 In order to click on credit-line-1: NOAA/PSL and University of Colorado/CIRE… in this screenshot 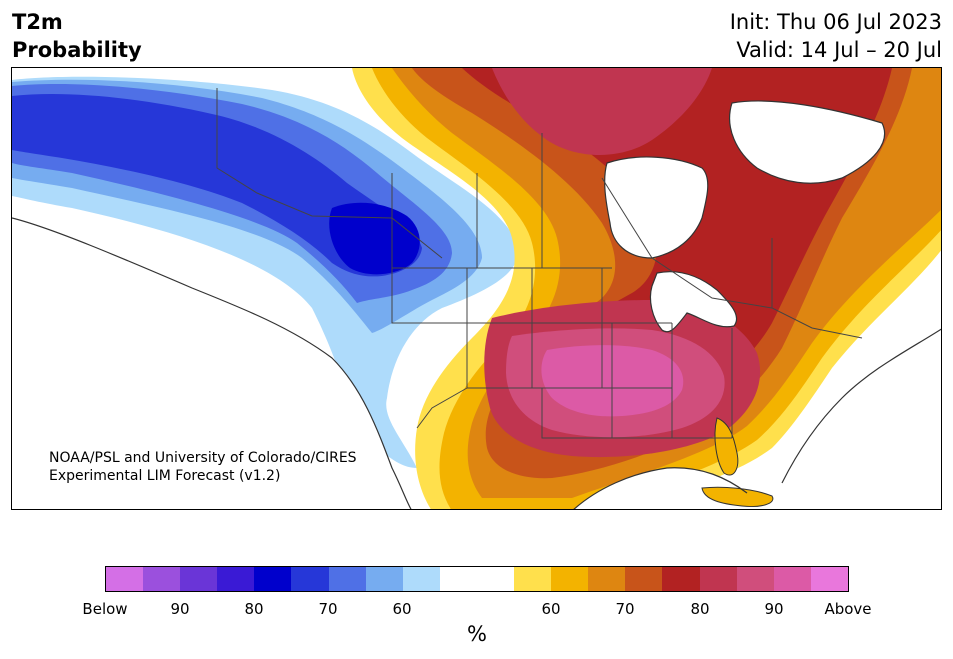, I will do `click(203, 458)`.